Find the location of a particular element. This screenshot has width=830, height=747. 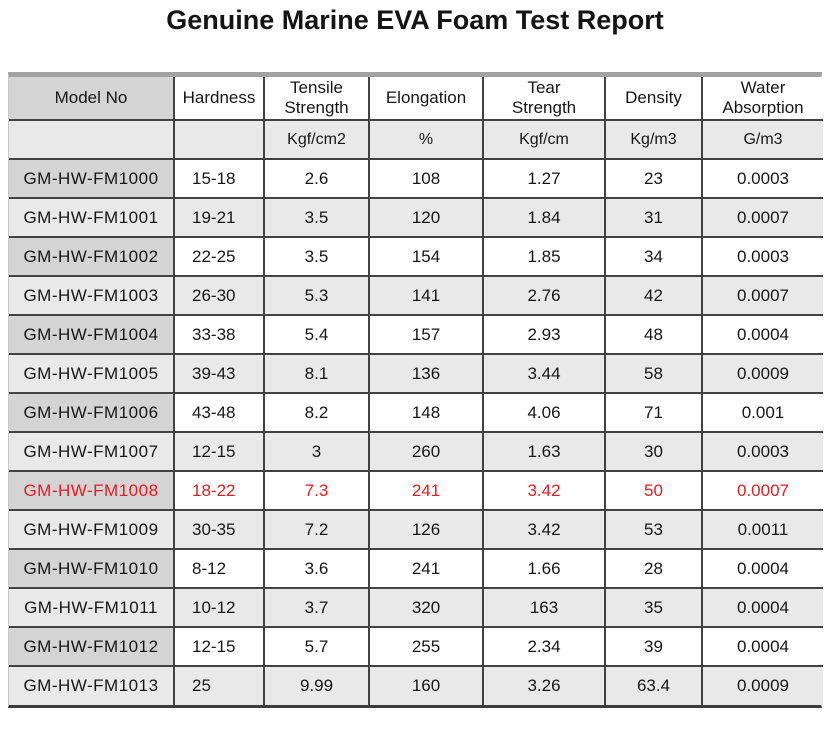

tensile-strength-cell: 5.4 is located at coordinates (317, 335).